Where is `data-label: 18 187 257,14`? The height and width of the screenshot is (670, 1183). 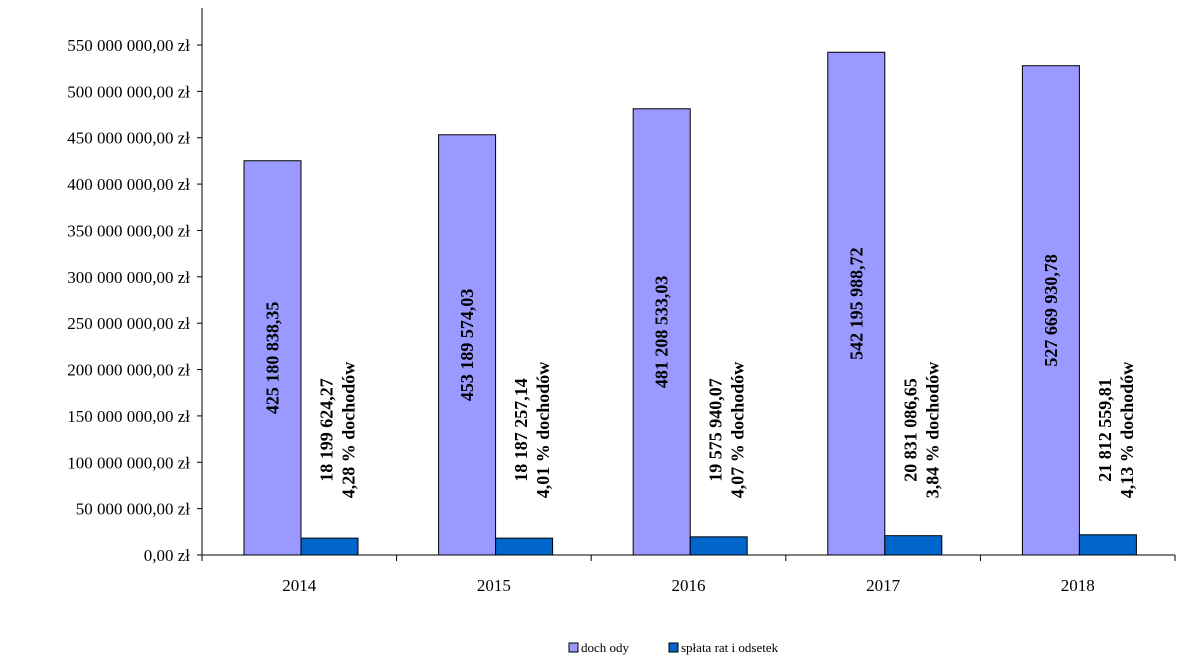
data-label: 18 187 257,14 is located at coordinates (521, 430).